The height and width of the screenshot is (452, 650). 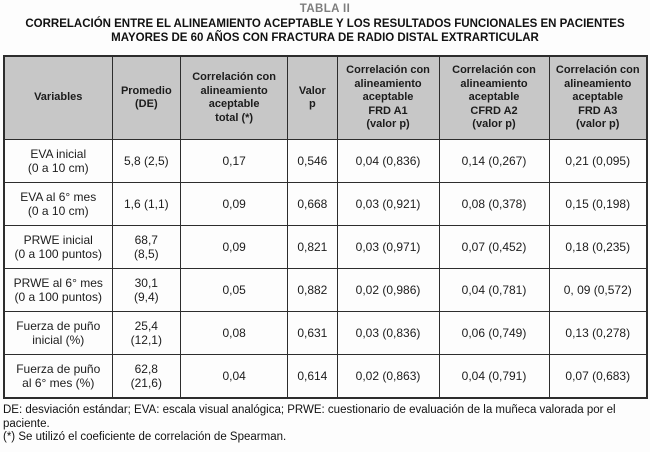 I want to click on cell-correlacion-total: 0,05, so click(x=234, y=290).